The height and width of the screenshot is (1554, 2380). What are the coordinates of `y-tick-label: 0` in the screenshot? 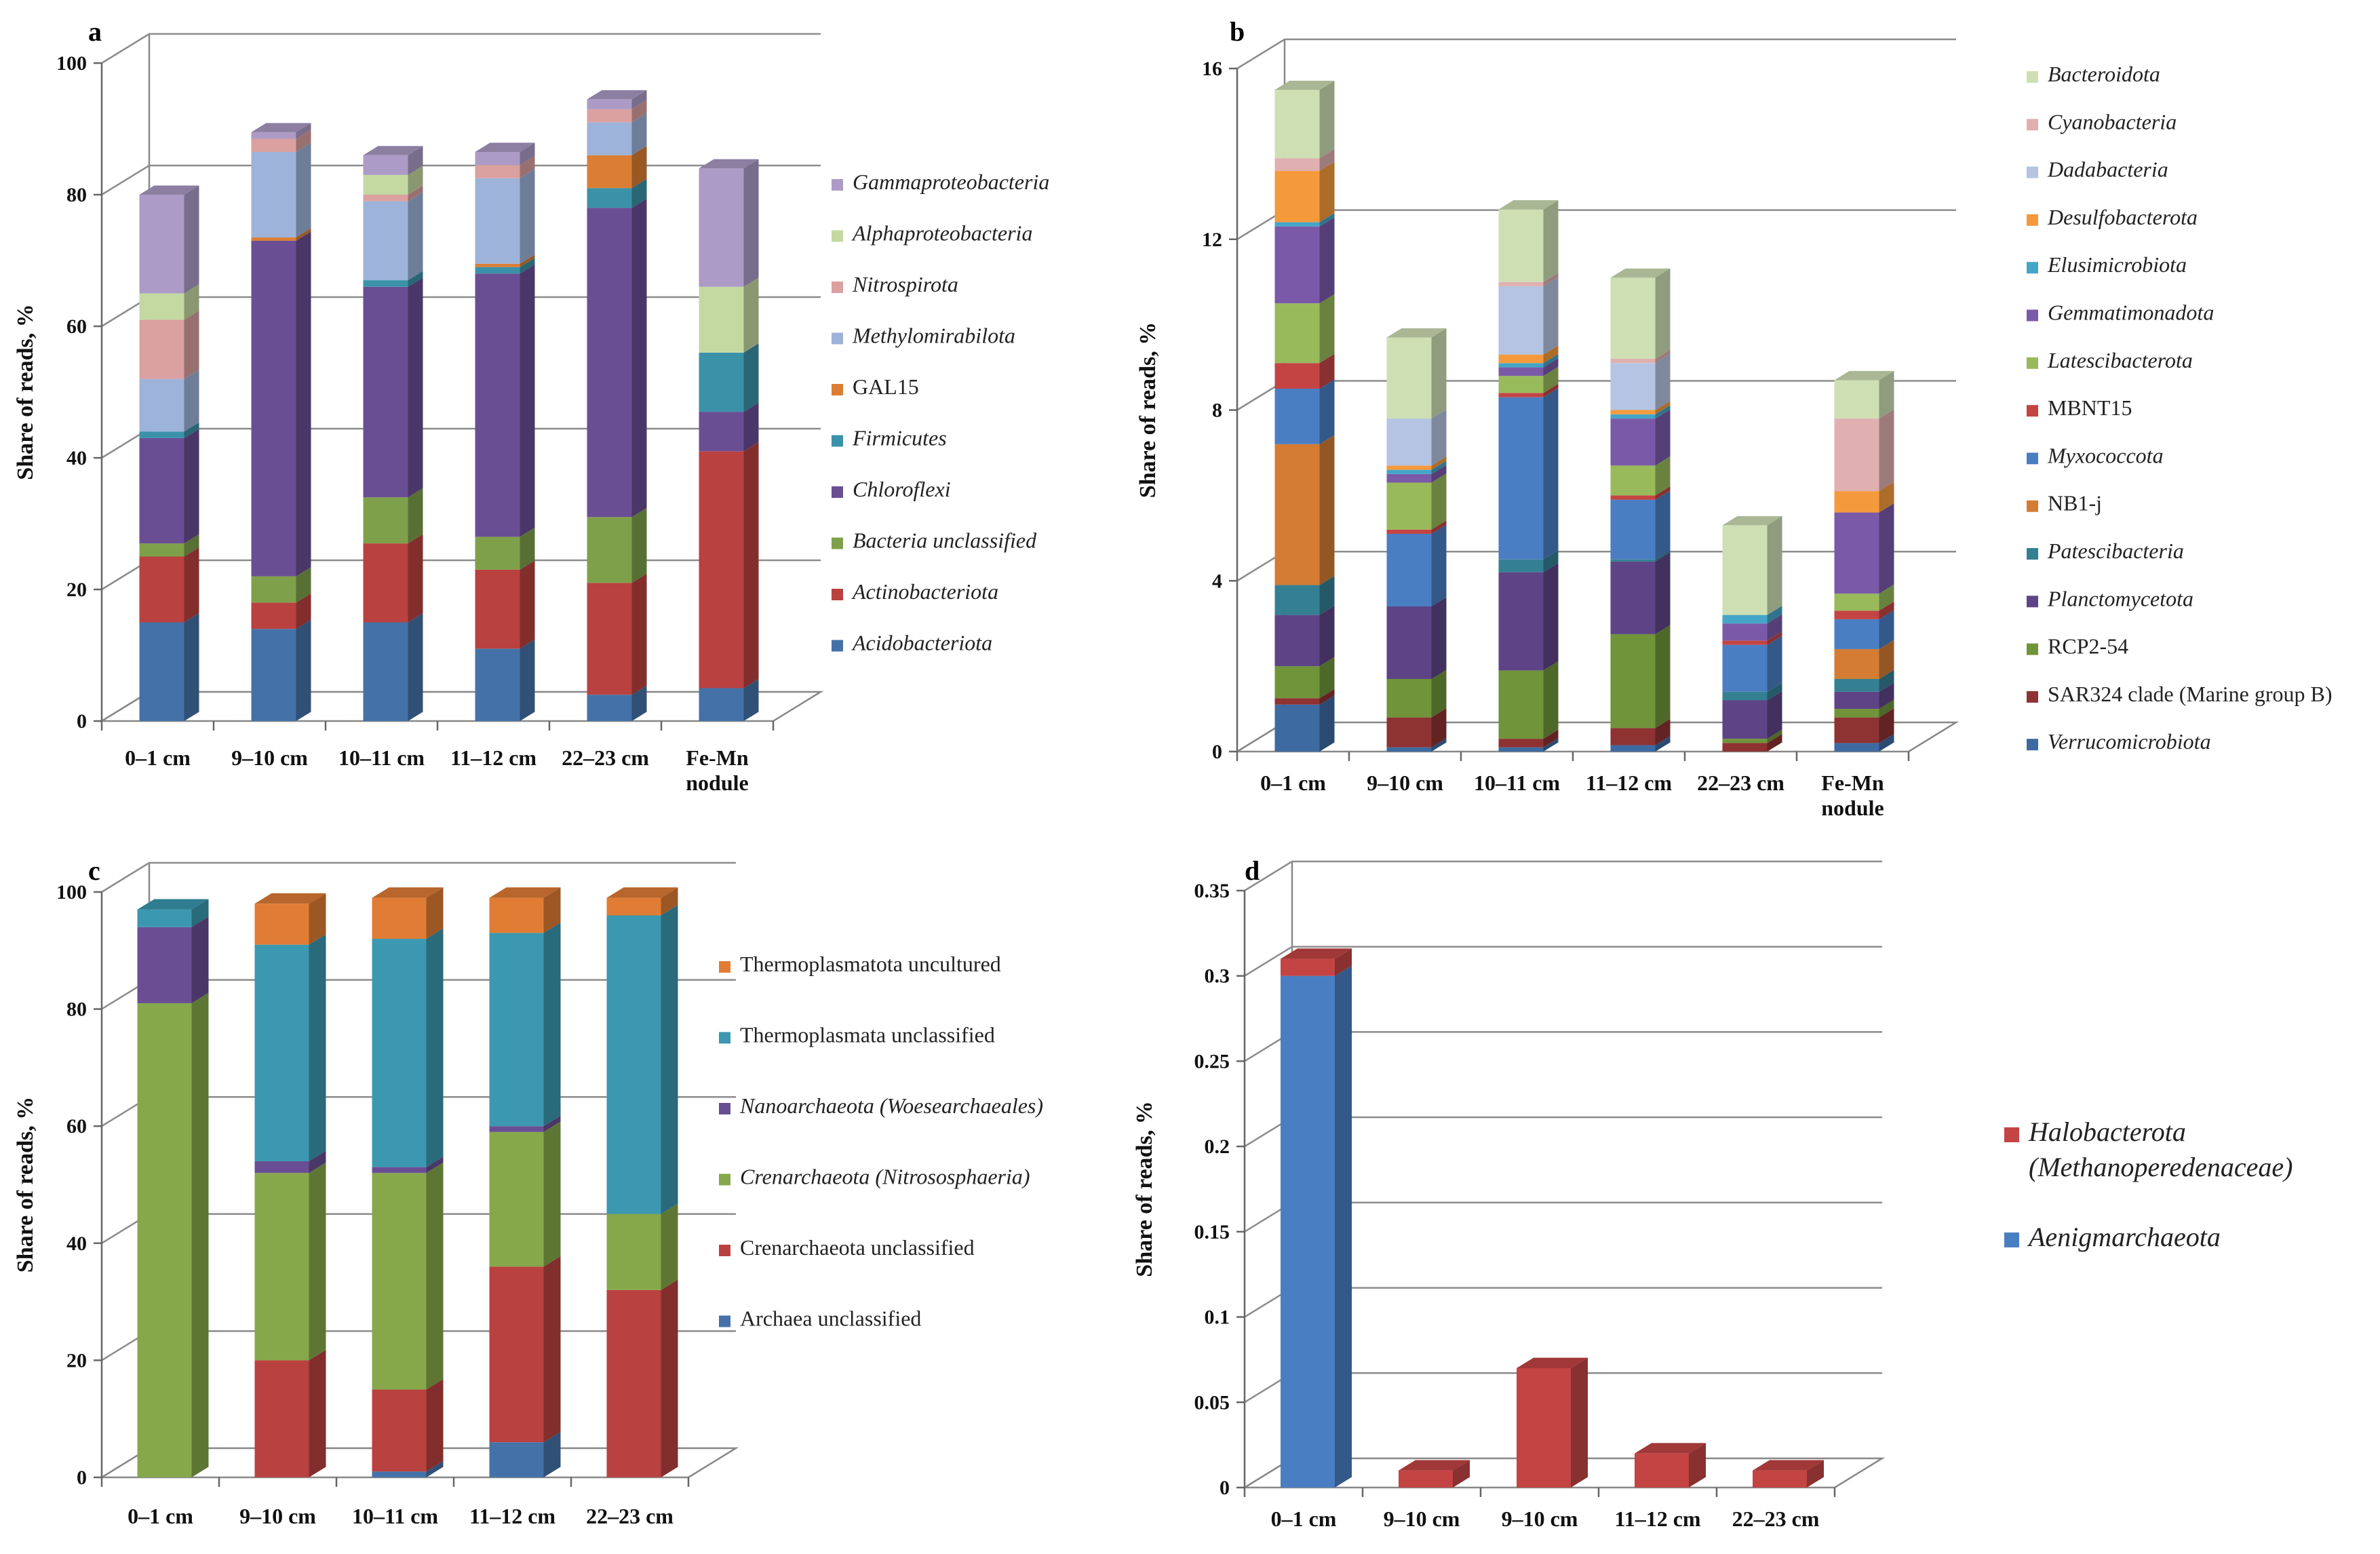 It's located at (82, 1477).